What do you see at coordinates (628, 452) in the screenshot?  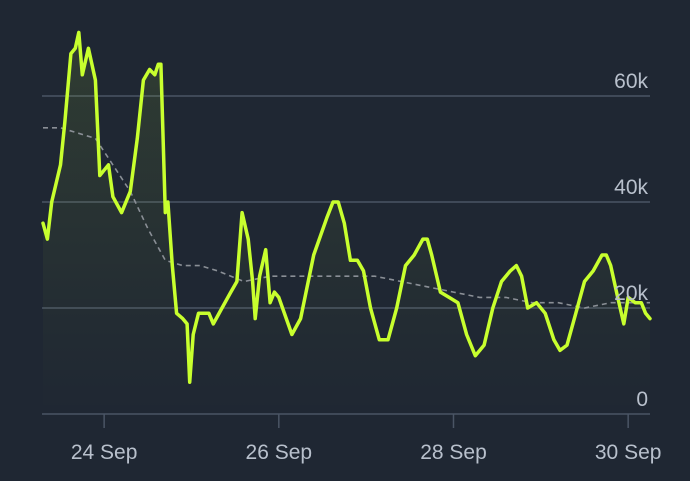 I see `x-tick-label: 30 Sep` at bounding box center [628, 452].